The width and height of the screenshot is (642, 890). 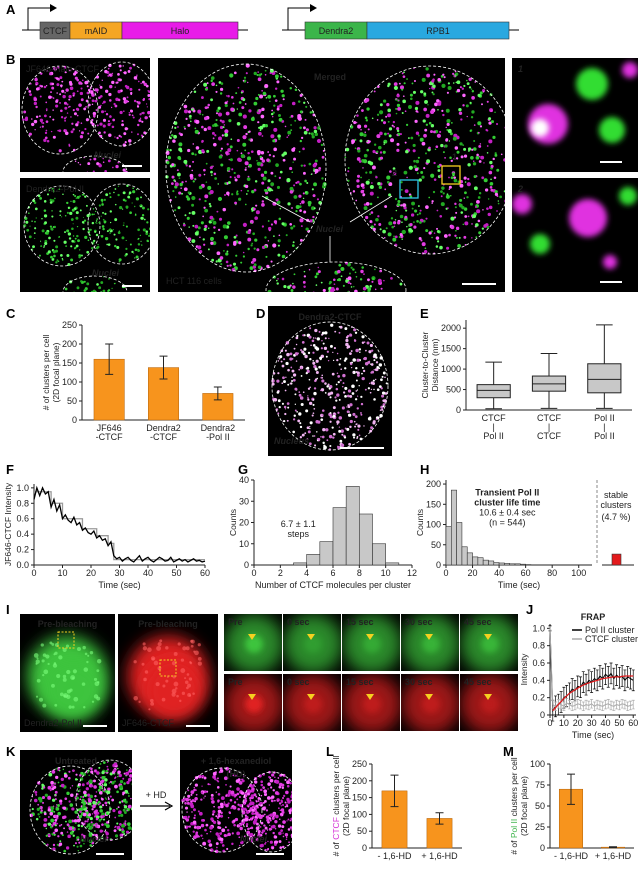 I want to click on nucleus-outline, so click(x=424, y=160).